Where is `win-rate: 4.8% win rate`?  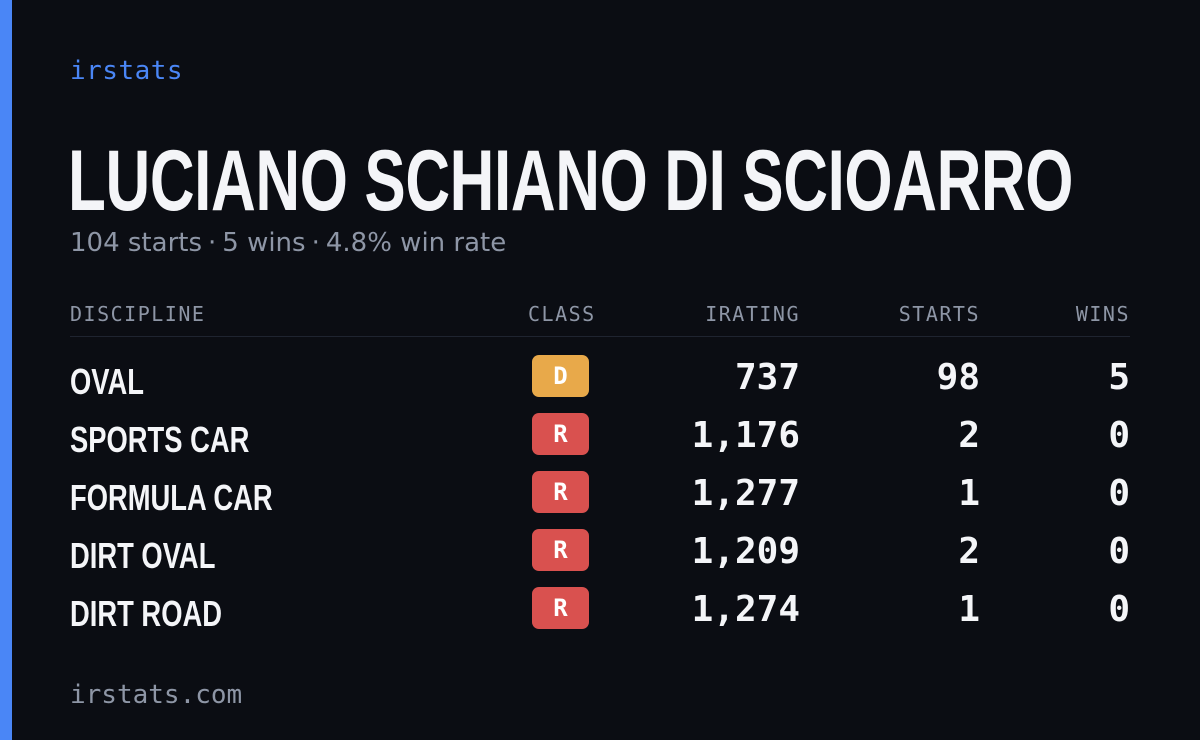 win-rate: 4.8% win rate is located at coordinates (416, 243).